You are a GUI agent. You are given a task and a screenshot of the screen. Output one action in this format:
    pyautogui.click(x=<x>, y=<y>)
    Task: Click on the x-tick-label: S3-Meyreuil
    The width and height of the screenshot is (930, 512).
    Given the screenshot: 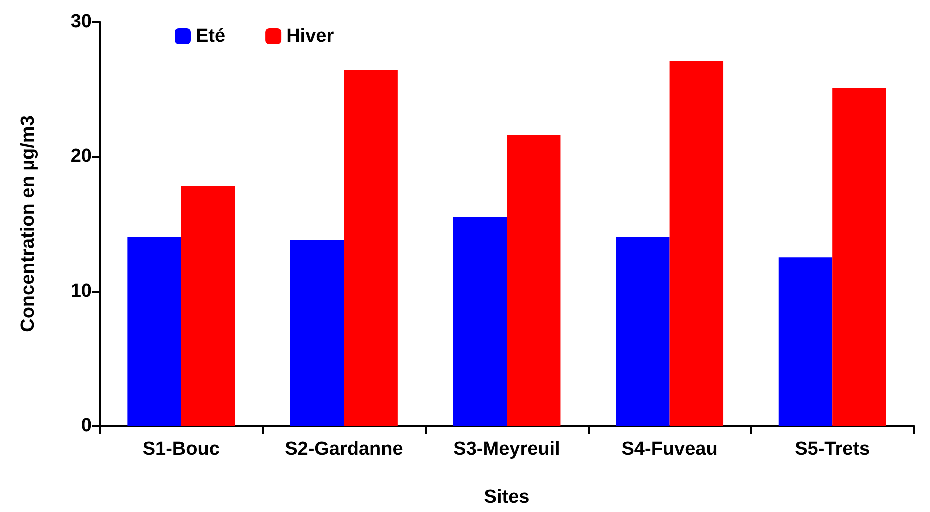 What is the action you would take?
    pyautogui.click(x=507, y=449)
    